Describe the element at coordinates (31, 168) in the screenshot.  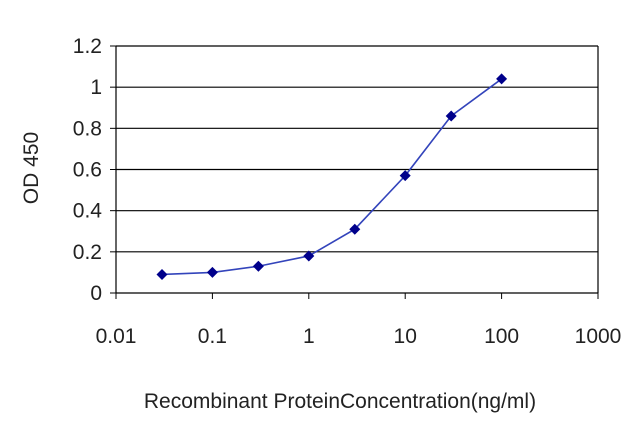
I see `y-axis-title: OD 450` at that location.